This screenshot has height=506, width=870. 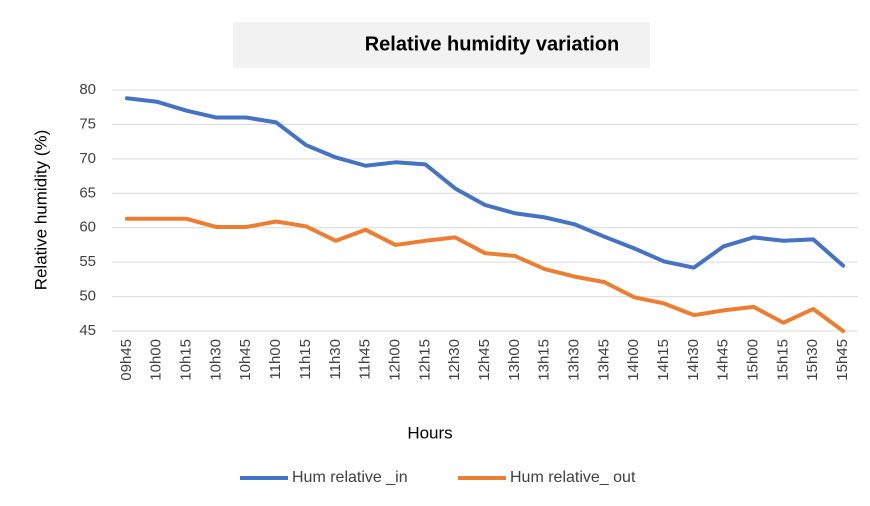 I want to click on x-tick-label: 12h15, so click(x=424, y=360).